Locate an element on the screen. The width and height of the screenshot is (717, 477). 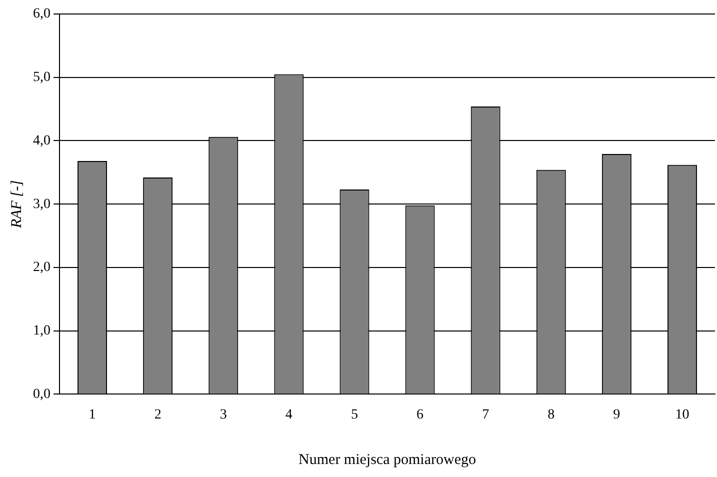
x-tick-label: 1 is located at coordinates (92, 414).